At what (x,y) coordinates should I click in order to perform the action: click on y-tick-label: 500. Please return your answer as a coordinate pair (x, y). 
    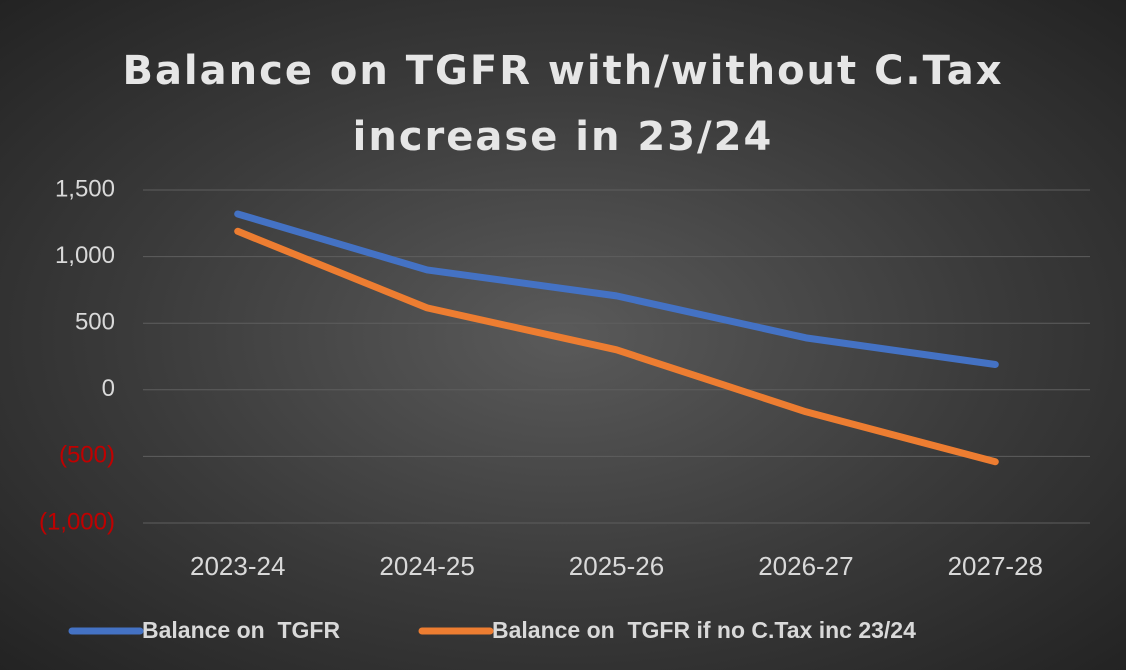
    Looking at the image, I should click on (95, 322).